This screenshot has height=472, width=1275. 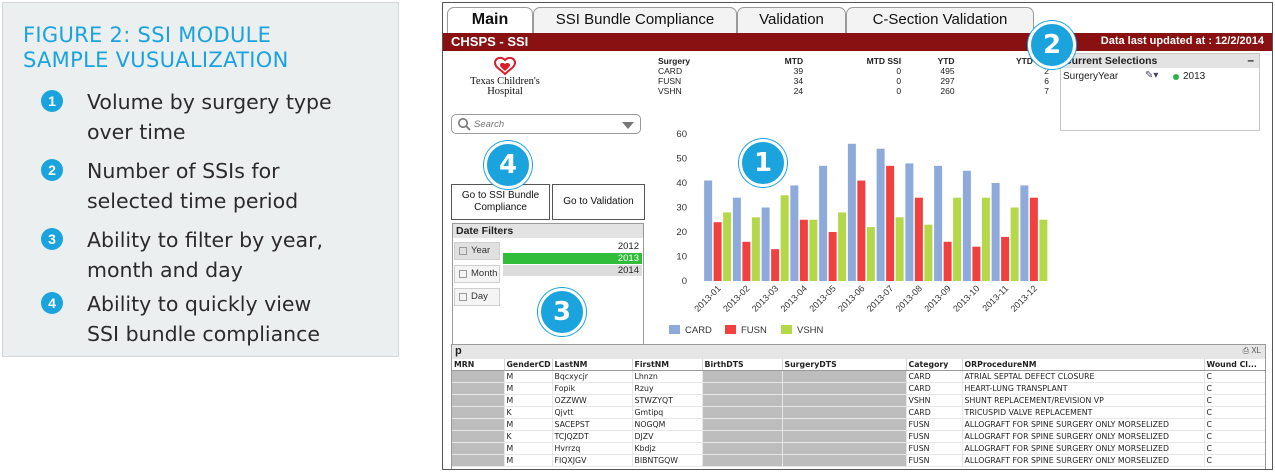 What do you see at coordinates (477, 251) in the screenshot?
I see `filter-year-button: Year` at bounding box center [477, 251].